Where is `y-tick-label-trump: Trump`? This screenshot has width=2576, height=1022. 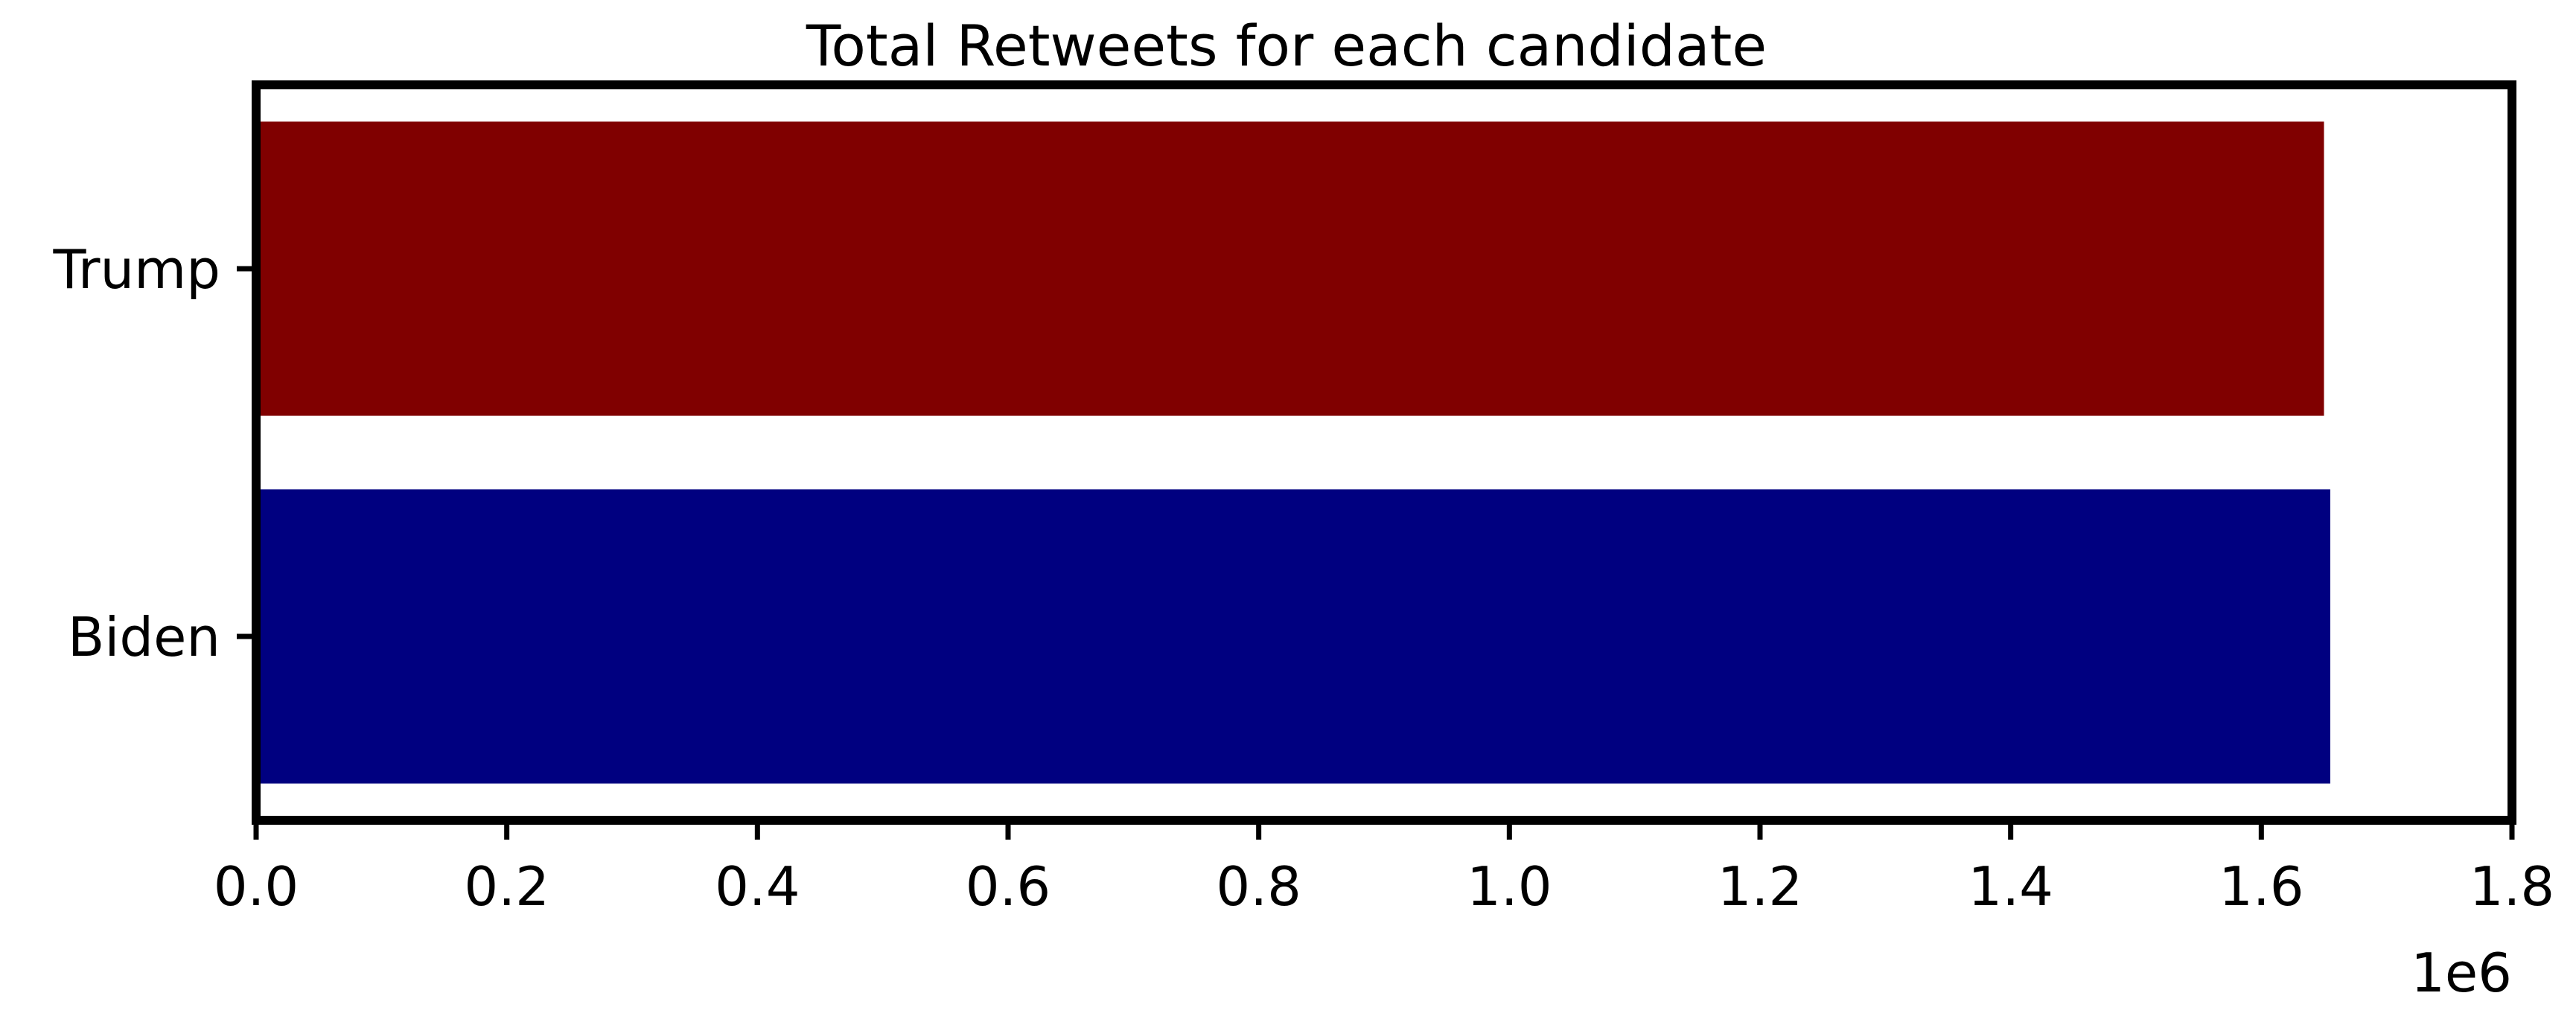 y-tick-label-trump: Trump is located at coordinates (136, 269).